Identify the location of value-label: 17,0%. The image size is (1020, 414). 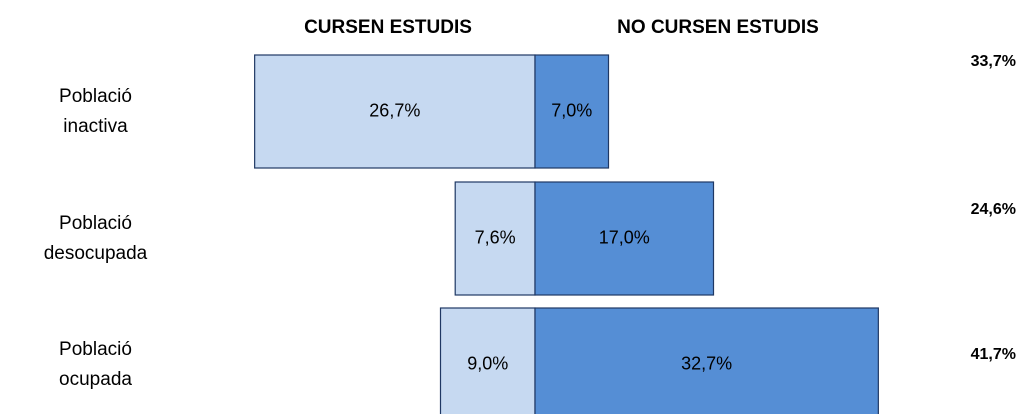
(624, 237).